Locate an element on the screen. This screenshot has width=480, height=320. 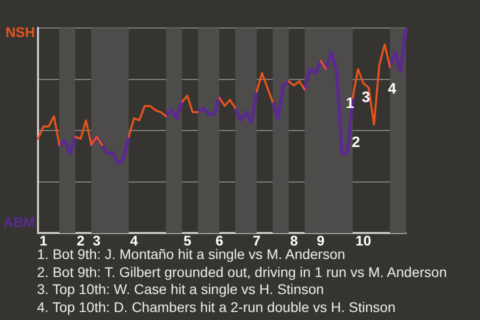
annotation: 2 is located at coordinates (356, 143).